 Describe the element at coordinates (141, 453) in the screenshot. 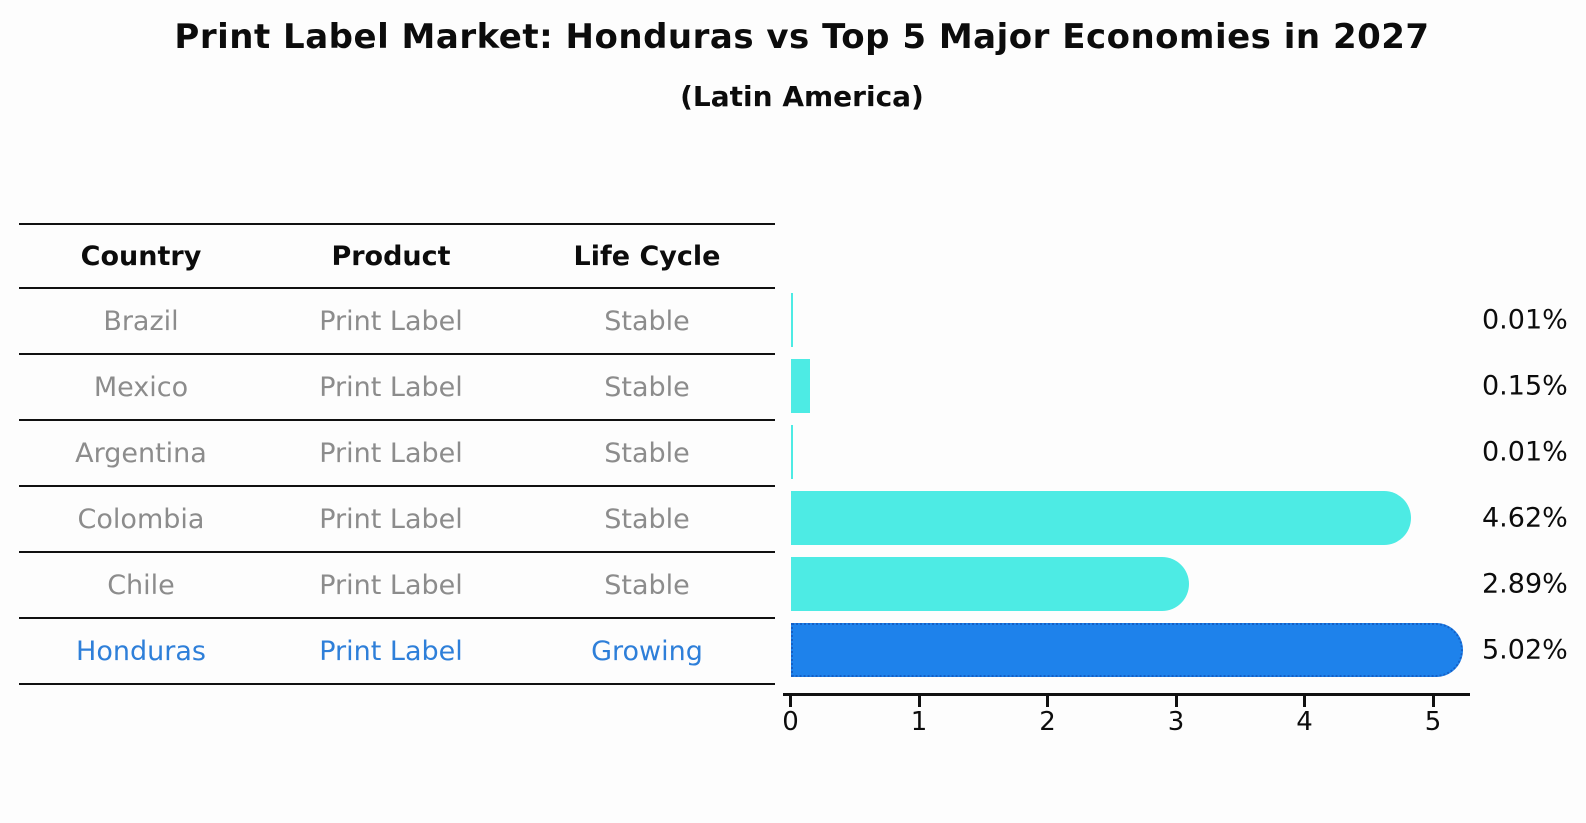

I see `cell-country: Argentina` at that location.